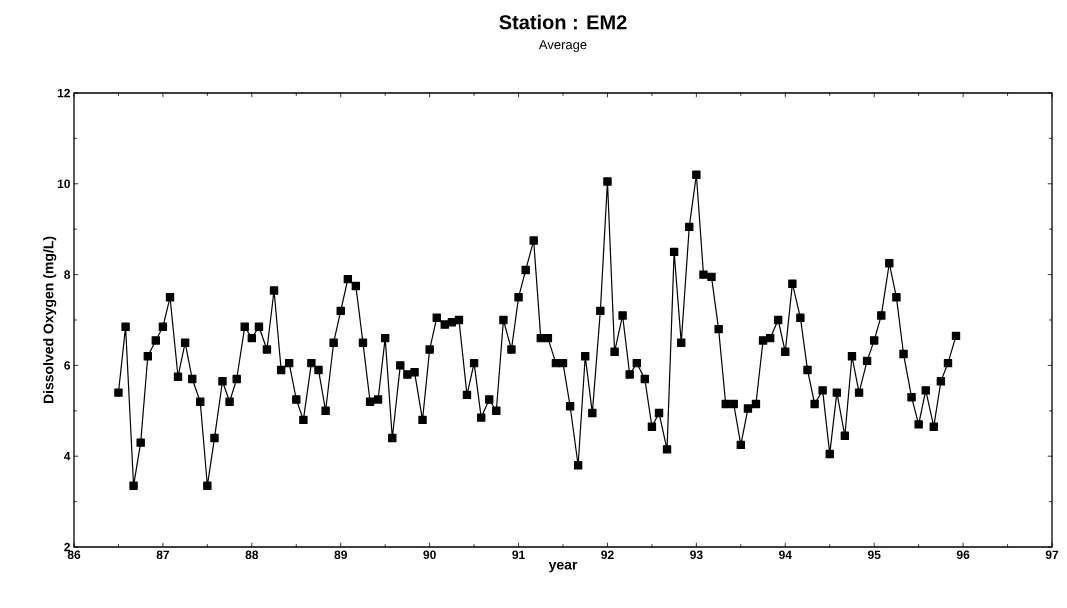 The width and height of the screenshot is (1067, 608). What do you see at coordinates (429, 555) in the screenshot?
I see `x-tick-label: 90` at bounding box center [429, 555].